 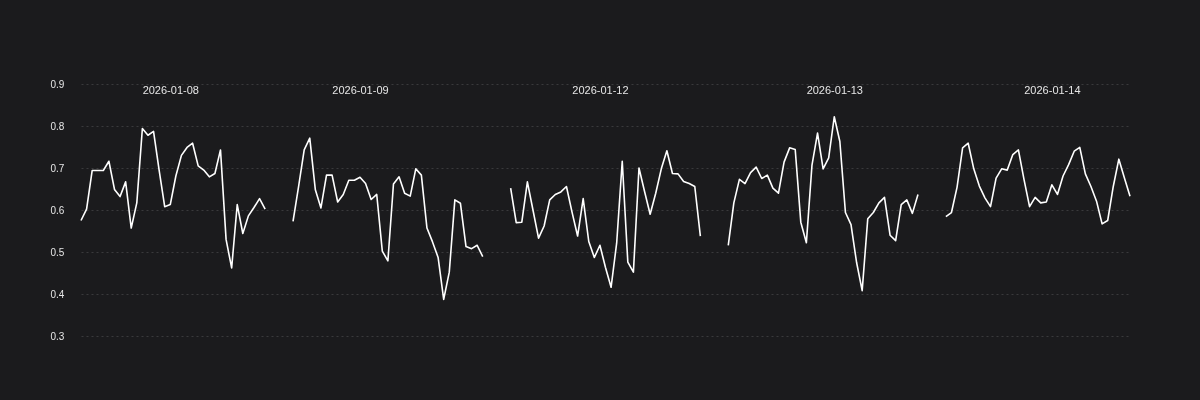 What do you see at coordinates (57, 126) in the screenshot?
I see `y-tick-label: 0.8` at bounding box center [57, 126].